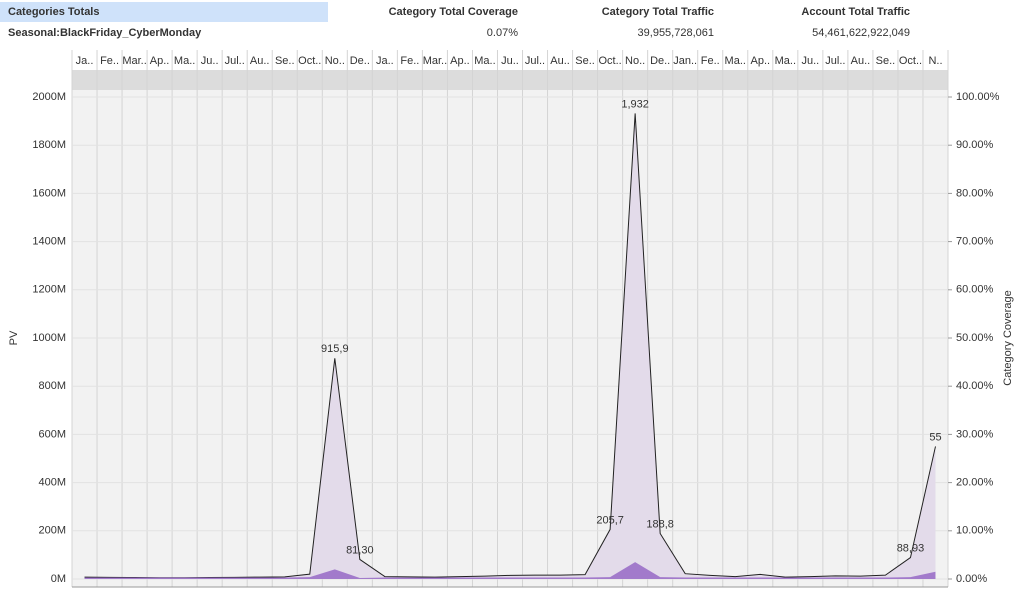  I want to click on data-label: 88,93, so click(911, 548).